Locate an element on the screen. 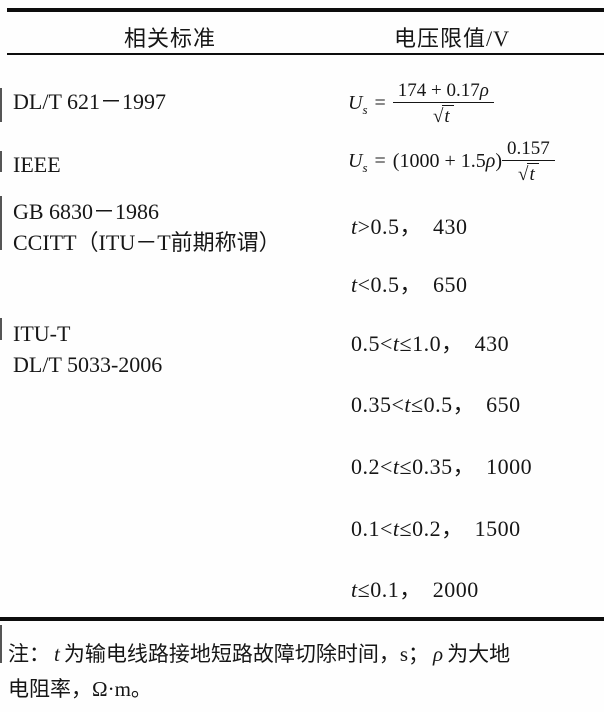 This screenshot has height=712, width=604. fraction-numerator: 0.157 is located at coordinates (528, 149).